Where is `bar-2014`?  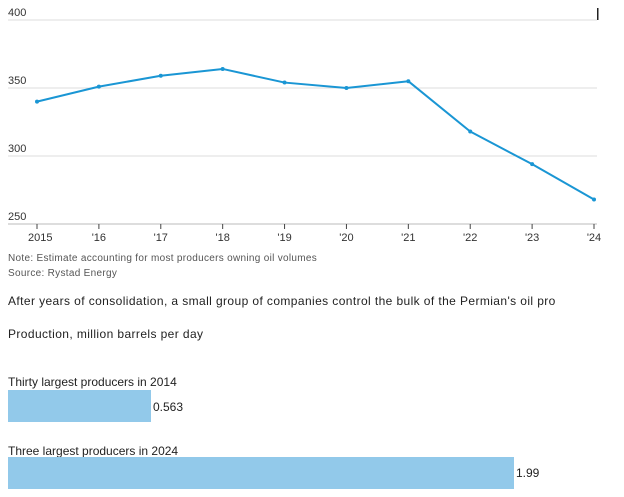 bar-2014 is located at coordinates (79, 406).